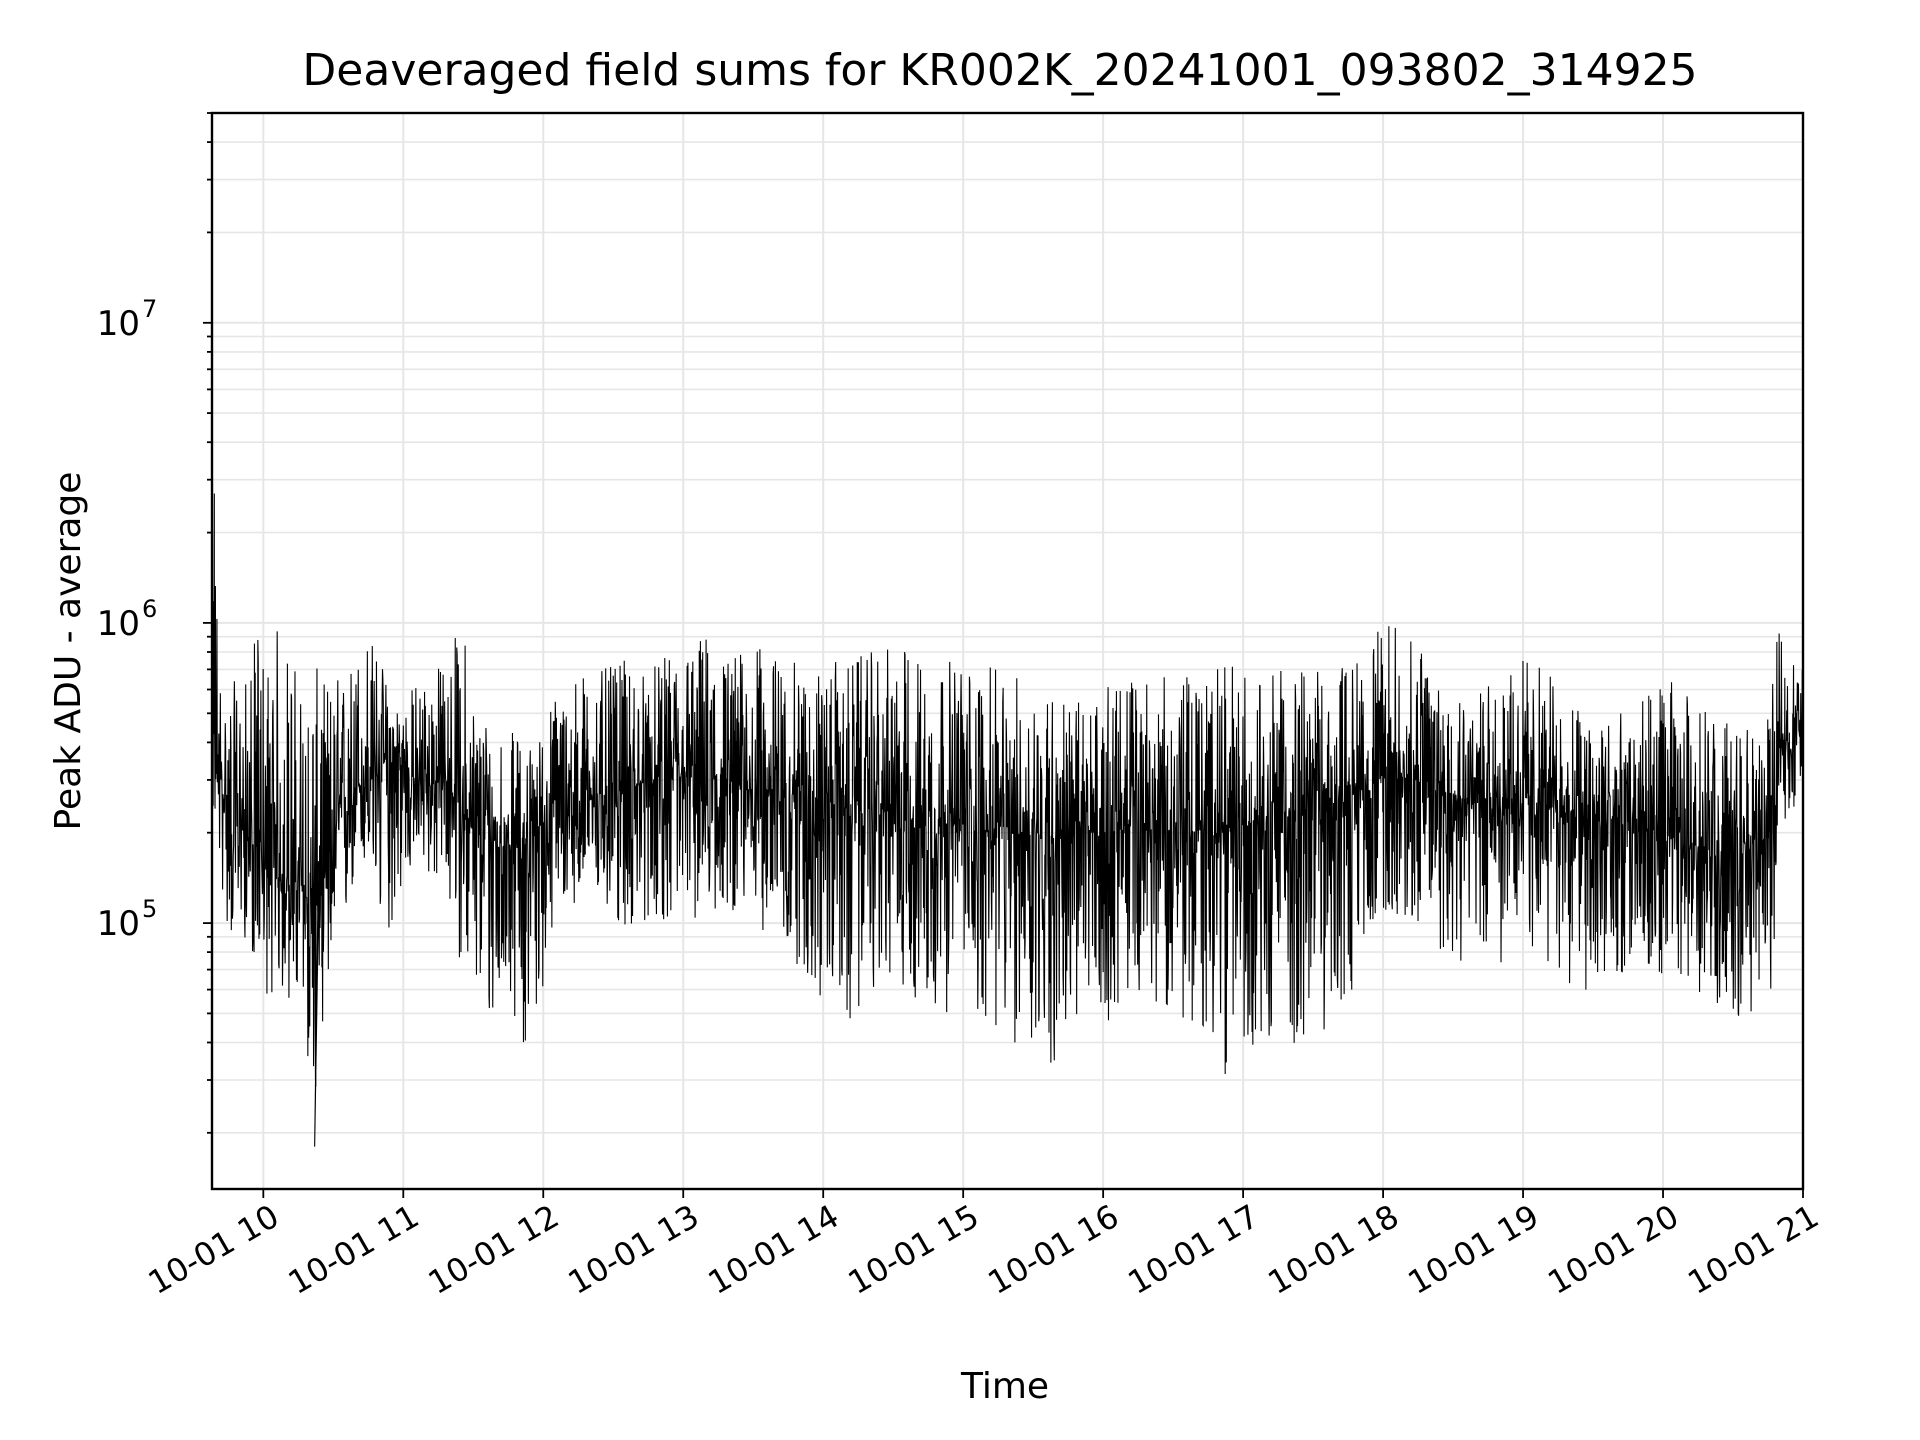 This screenshot has height=1440, width=1920. What do you see at coordinates (149, 309) in the screenshot?
I see `y-tick-exponent: 7` at bounding box center [149, 309].